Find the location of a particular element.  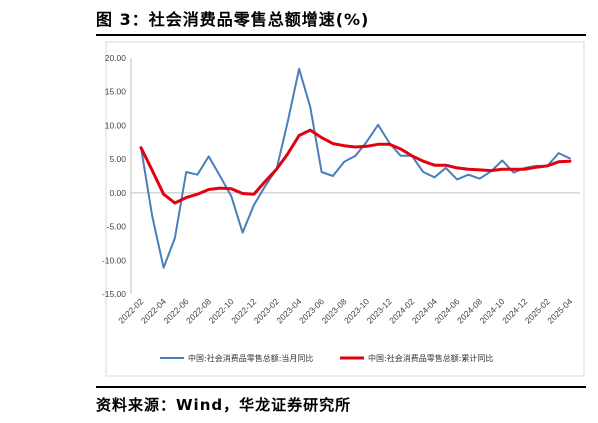

series-line-cumulative is located at coordinates (355, 166).